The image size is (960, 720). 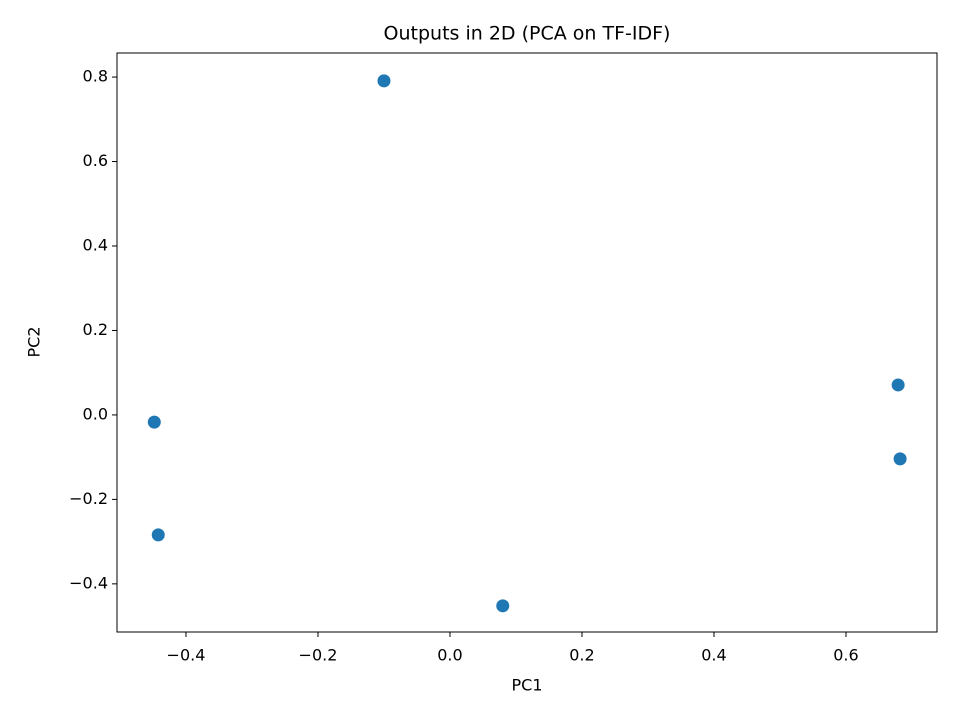 What do you see at coordinates (34, 342) in the screenshot?
I see `y-axis-label: PC2` at bounding box center [34, 342].